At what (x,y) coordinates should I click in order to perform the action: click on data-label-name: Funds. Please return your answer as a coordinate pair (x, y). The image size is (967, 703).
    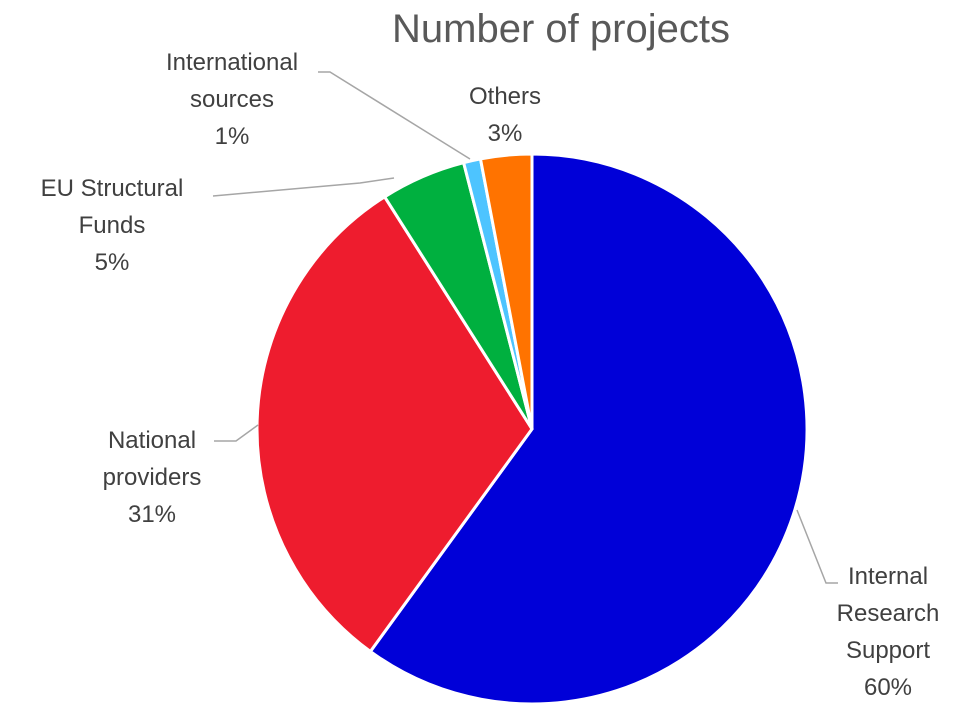
    Looking at the image, I should click on (112, 225).